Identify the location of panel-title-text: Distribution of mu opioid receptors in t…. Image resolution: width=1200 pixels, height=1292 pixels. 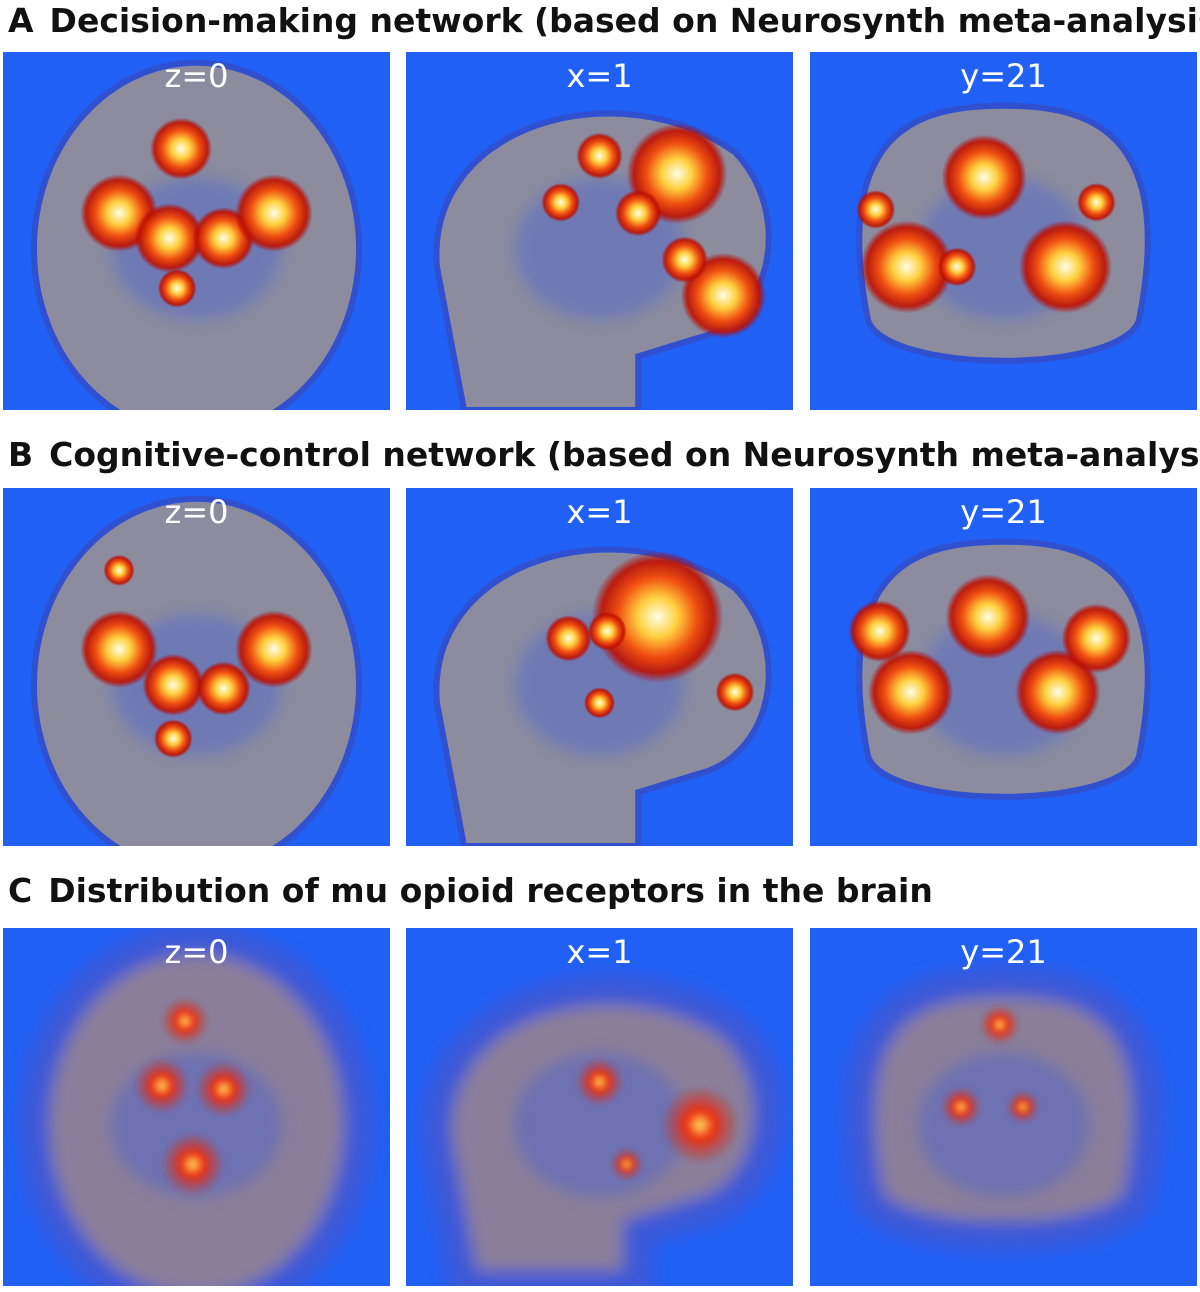
(490, 890).